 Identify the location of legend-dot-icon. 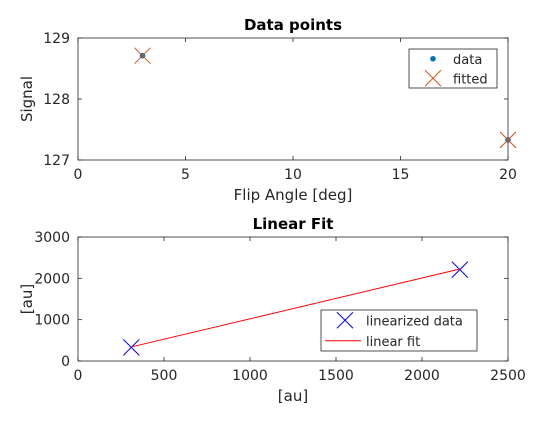
(433, 58).